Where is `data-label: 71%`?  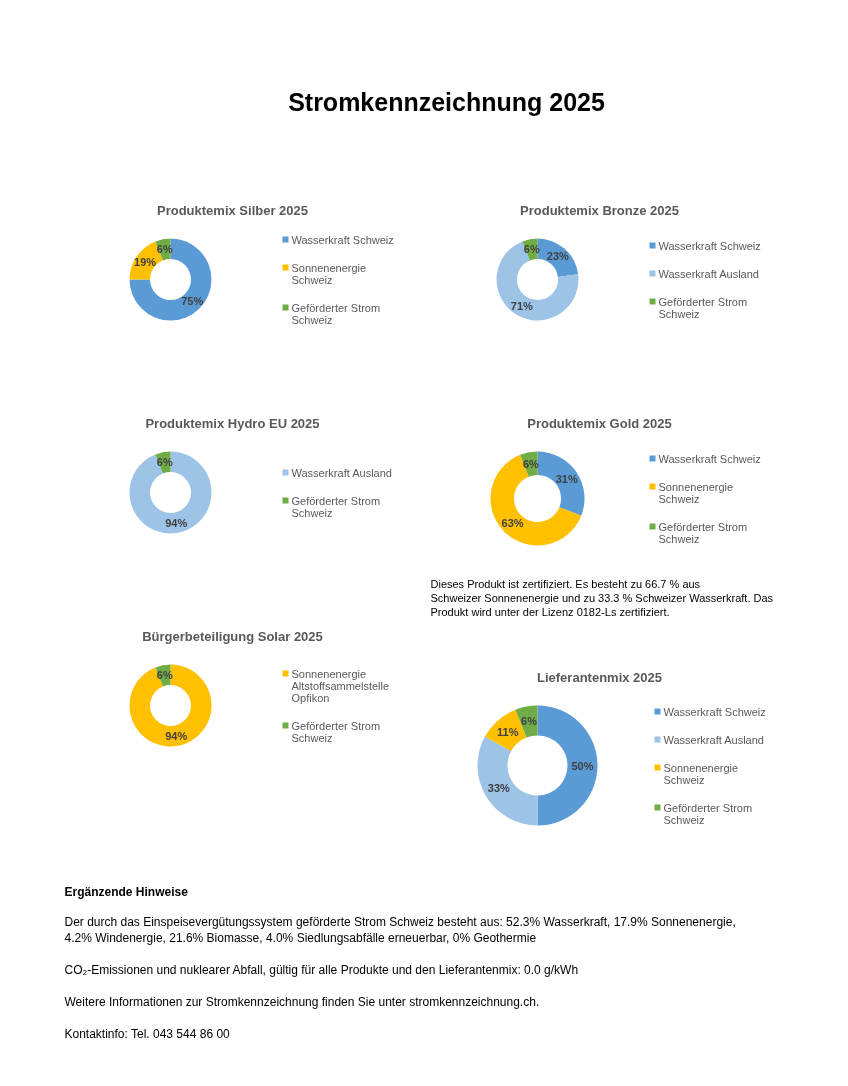 data-label: 71% is located at coordinates (522, 305).